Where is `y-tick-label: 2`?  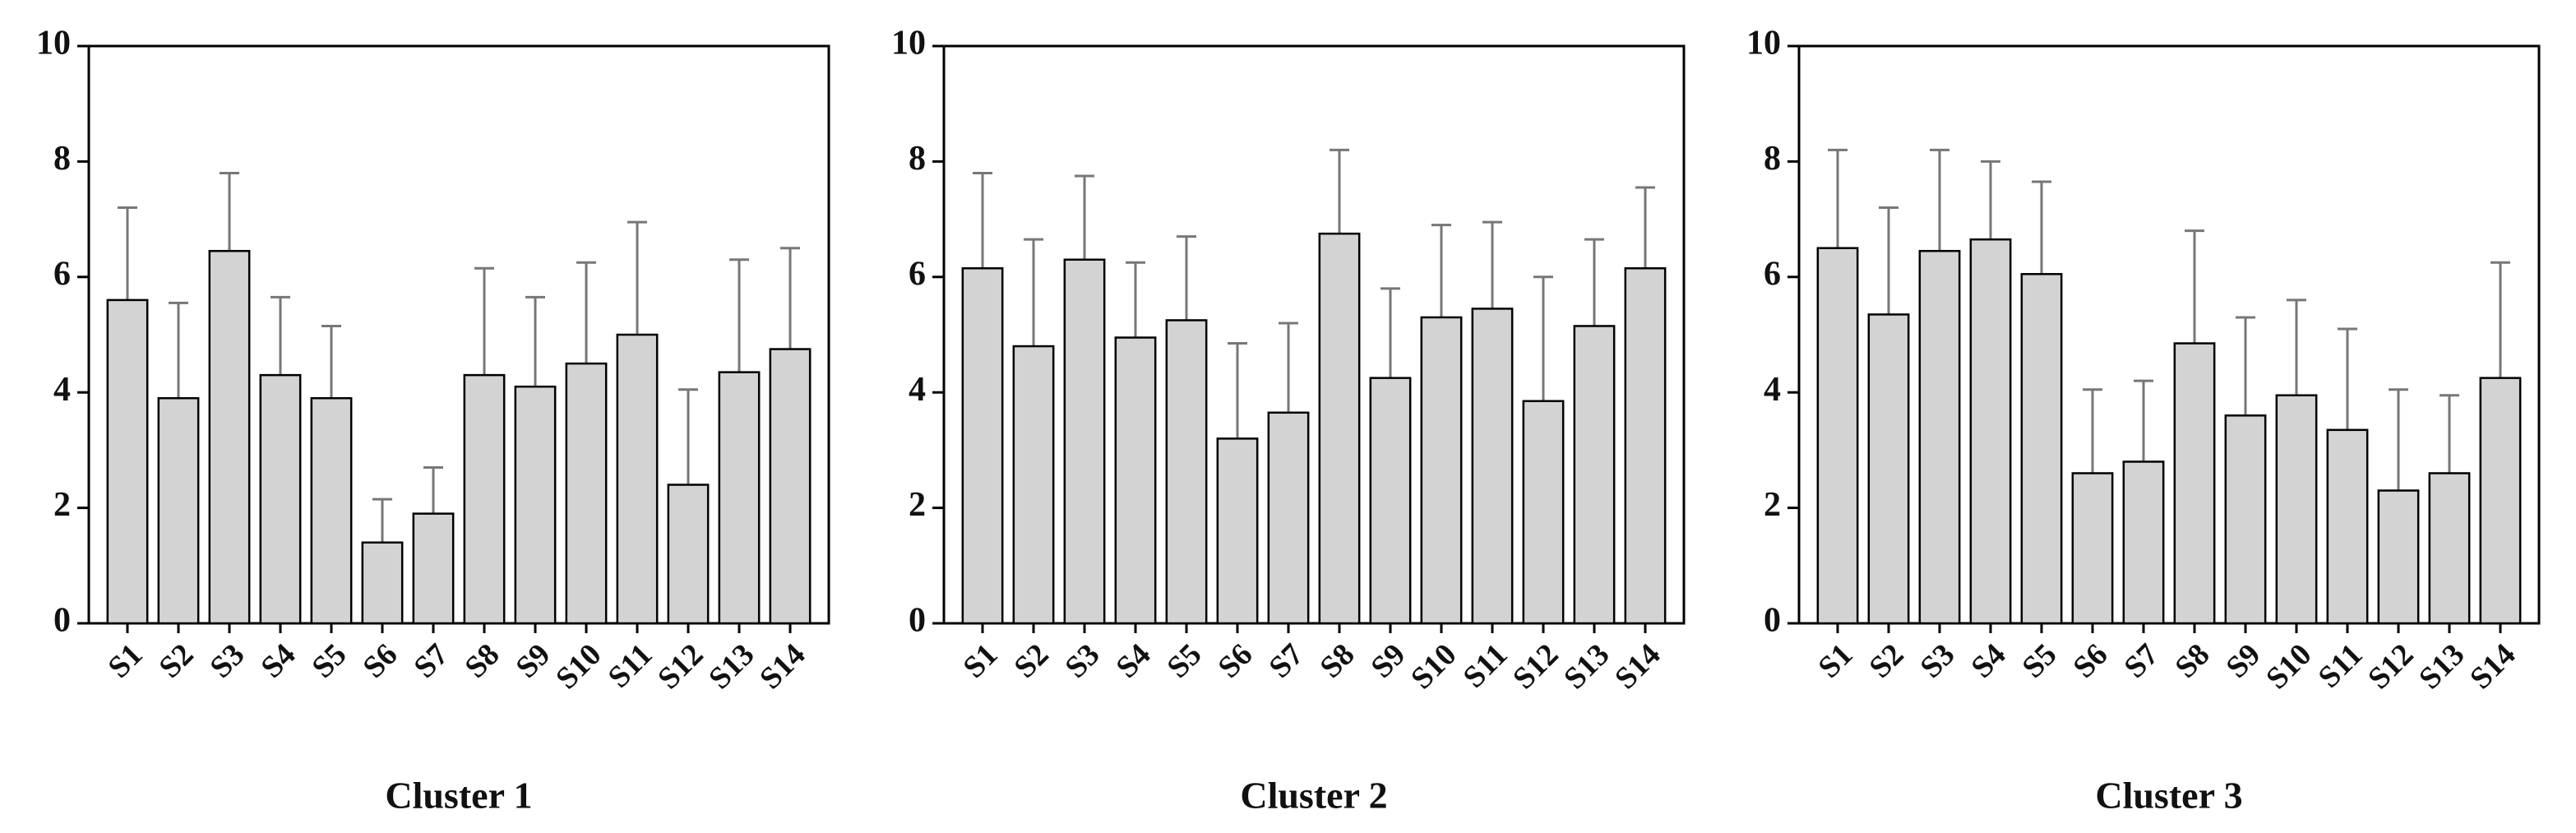
y-tick-label: 2 is located at coordinates (917, 505).